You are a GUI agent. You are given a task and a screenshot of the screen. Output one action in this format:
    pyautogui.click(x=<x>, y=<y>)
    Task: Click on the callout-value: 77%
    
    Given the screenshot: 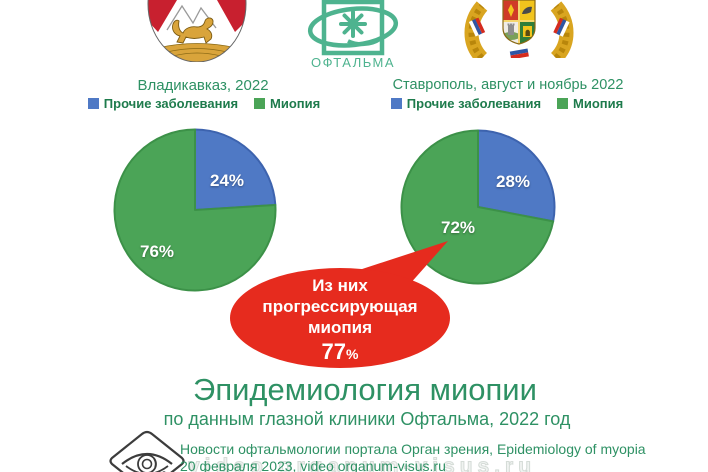 What is the action you would take?
    pyautogui.click(x=340, y=351)
    